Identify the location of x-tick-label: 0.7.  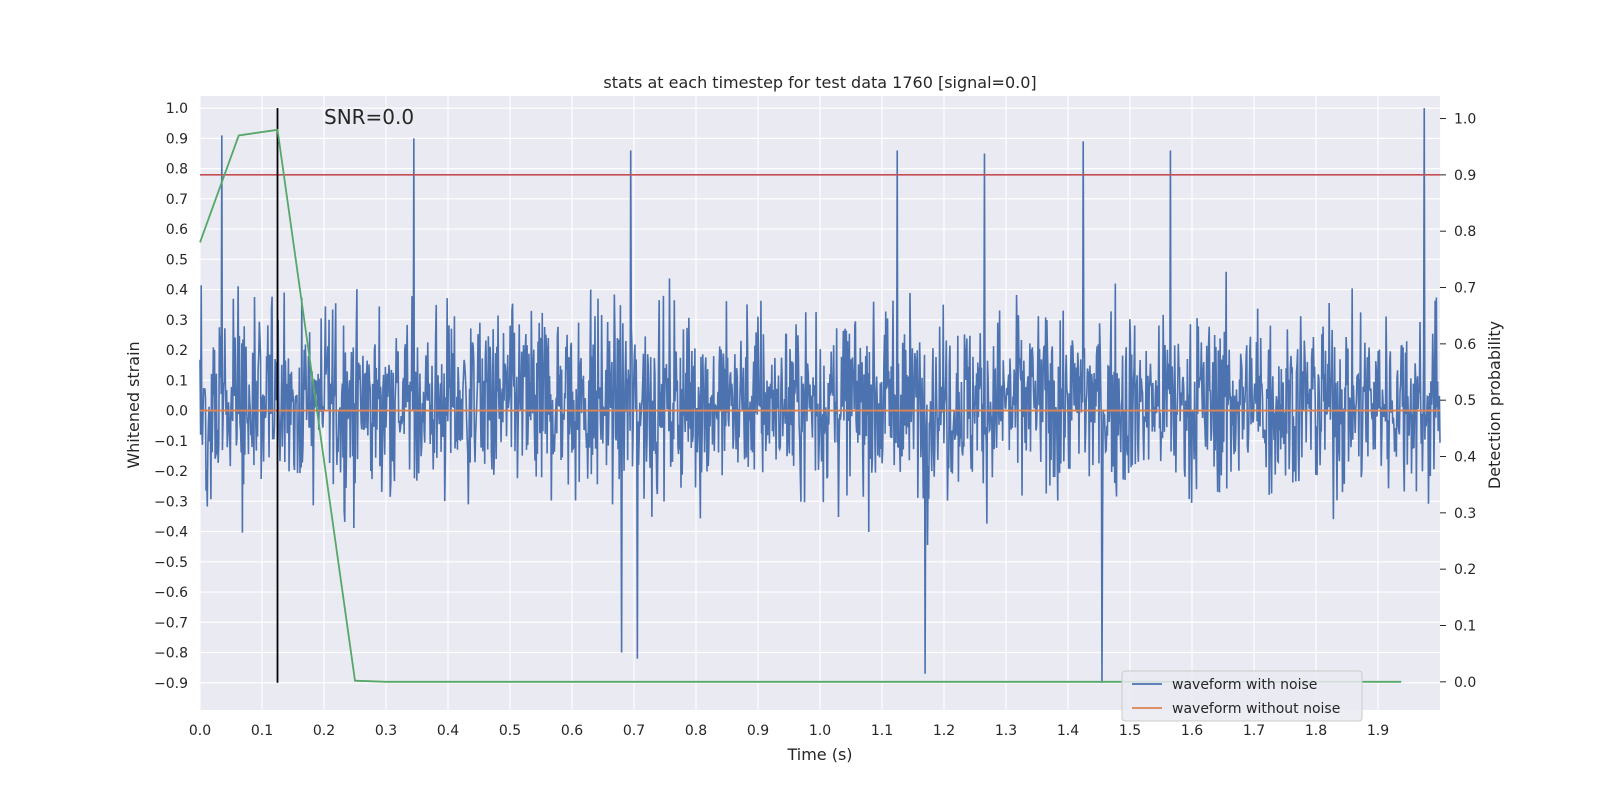
(634, 731).